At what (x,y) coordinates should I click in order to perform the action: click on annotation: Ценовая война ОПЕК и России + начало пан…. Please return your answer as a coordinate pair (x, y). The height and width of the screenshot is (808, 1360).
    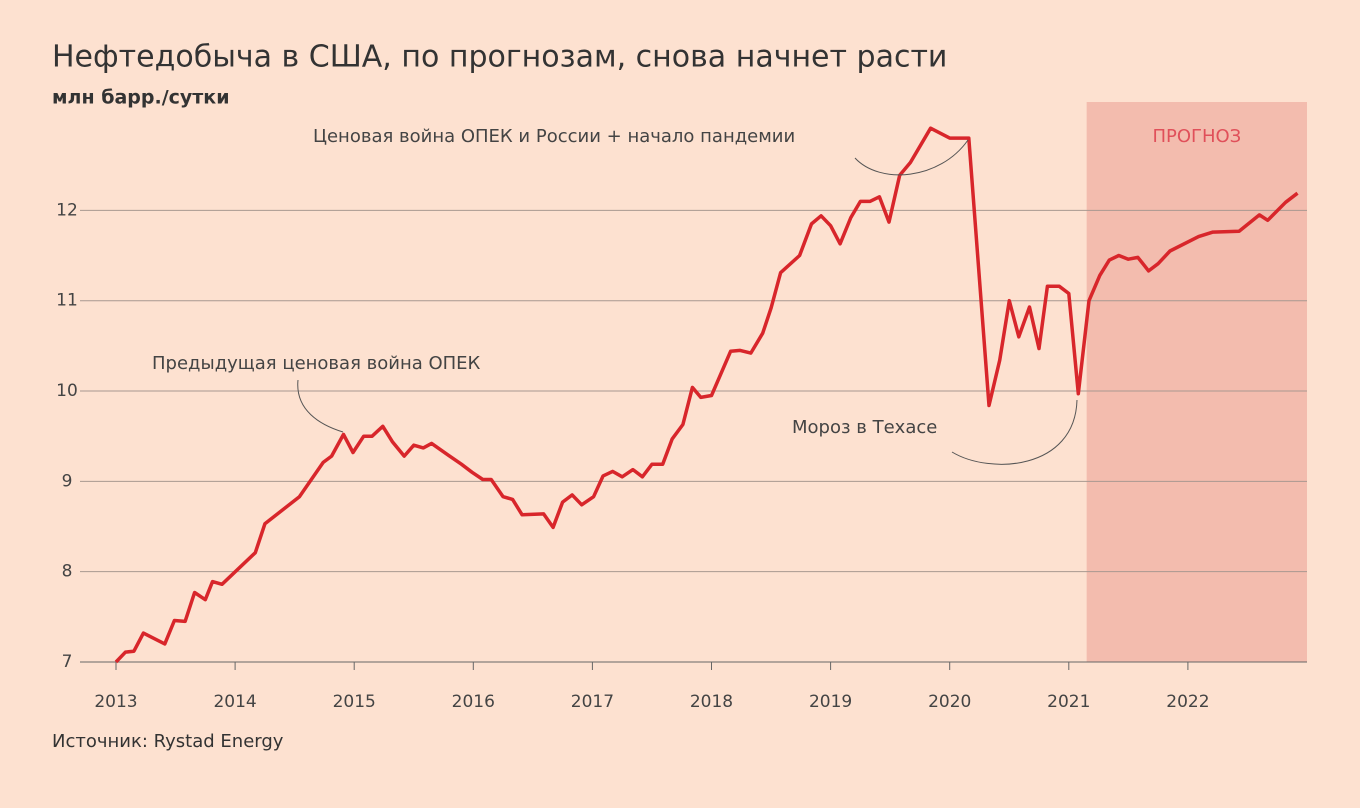
    Looking at the image, I should click on (554, 136).